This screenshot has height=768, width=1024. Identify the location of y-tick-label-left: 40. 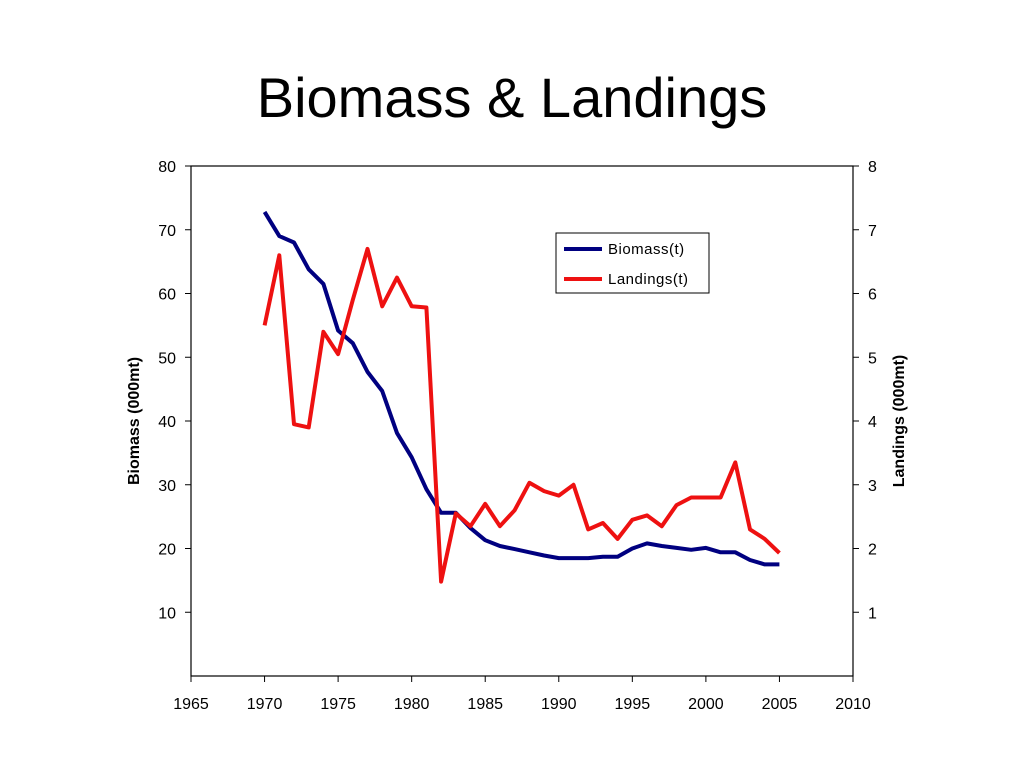
(167, 422).